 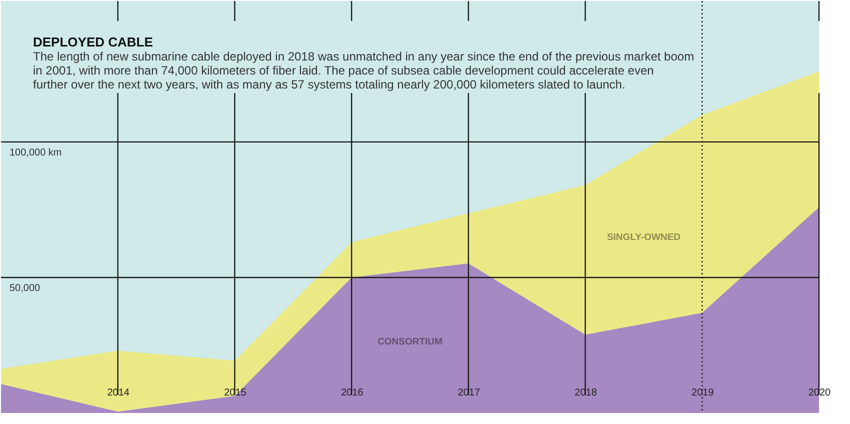 What do you see at coordinates (352, 393) in the screenshot?
I see `x-tick-label: 2016` at bounding box center [352, 393].